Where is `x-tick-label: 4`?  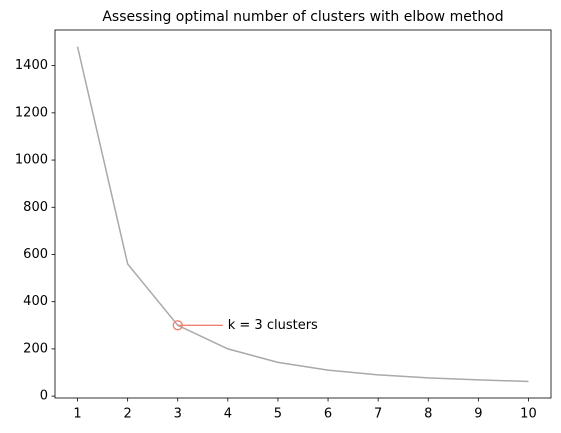
x-tick-label: 4 is located at coordinates (228, 414).